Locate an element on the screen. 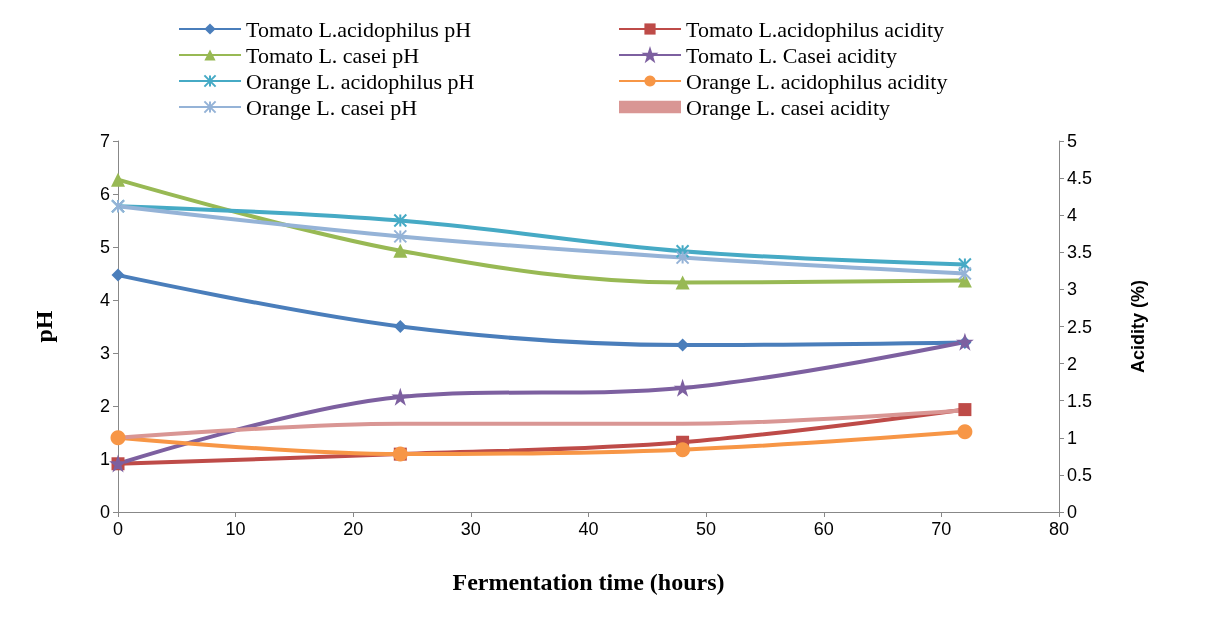 The image size is (1206, 637). y-tick-label: 4 is located at coordinates (104, 300).